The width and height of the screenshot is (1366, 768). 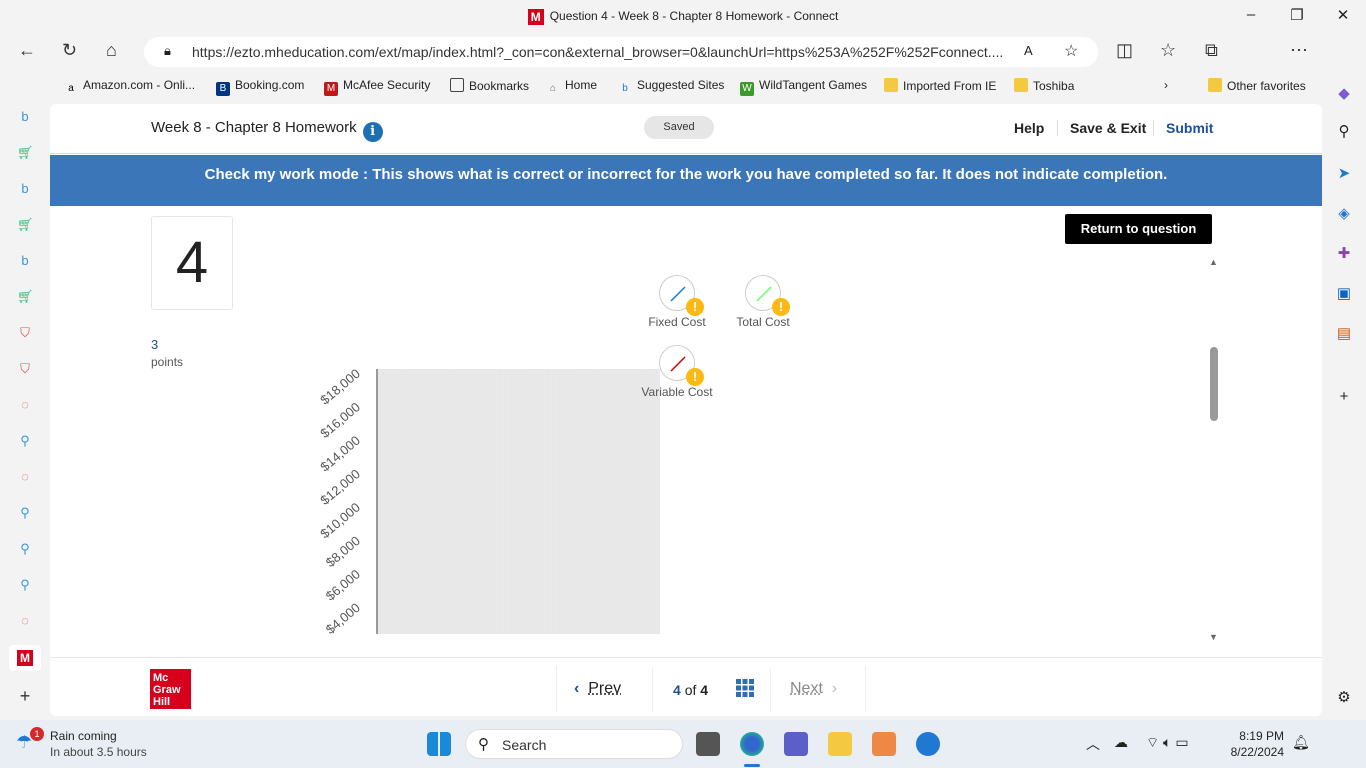 What do you see at coordinates (1344, 173) in the screenshot?
I see `send-icon: ➤` at bounding box center [1344, 173].